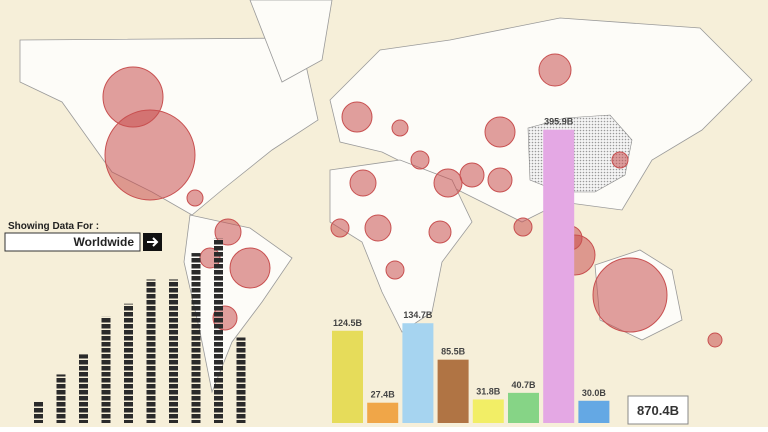 Image resolution: width=768 pixels, height=432 pixels. I want to click on total-box, so click(658, 410).